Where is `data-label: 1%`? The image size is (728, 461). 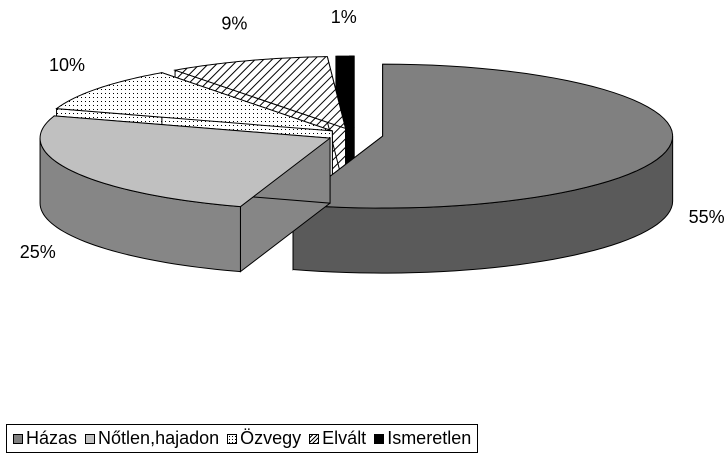 data-label: 1% is located at coordinates (344, 17).